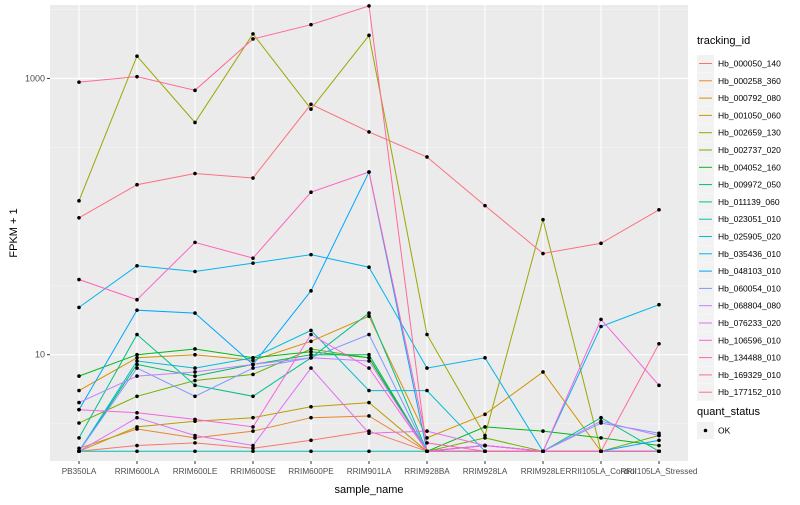 The image size is (800, 505). What do you see at coordinates (749, 81) in the screenshot?
I see `legend-label: Hb_000258_360` at bounding box center [749, 81].